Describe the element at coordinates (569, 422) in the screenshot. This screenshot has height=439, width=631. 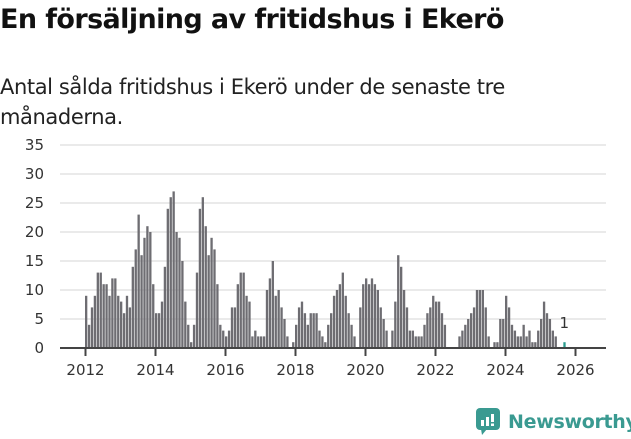
I see `brand-name: Newsworthy` at that location.